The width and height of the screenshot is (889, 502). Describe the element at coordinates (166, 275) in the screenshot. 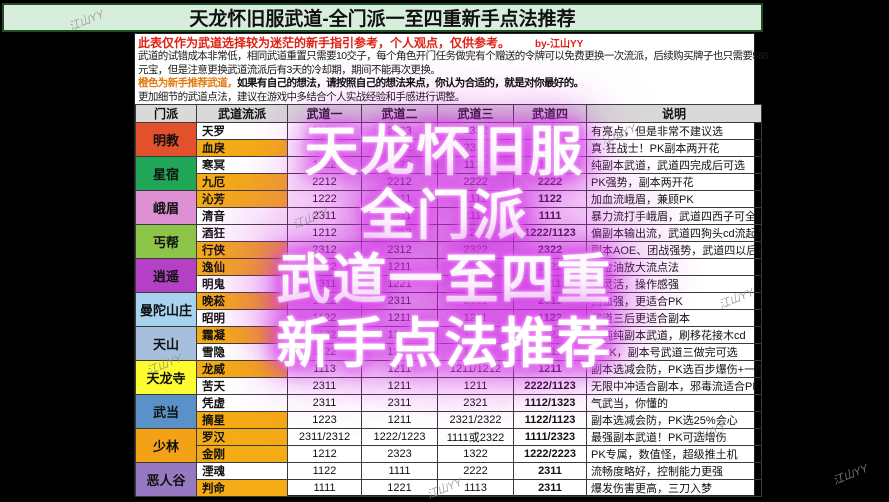

I see `sect-cell: 逍遥` at that location.